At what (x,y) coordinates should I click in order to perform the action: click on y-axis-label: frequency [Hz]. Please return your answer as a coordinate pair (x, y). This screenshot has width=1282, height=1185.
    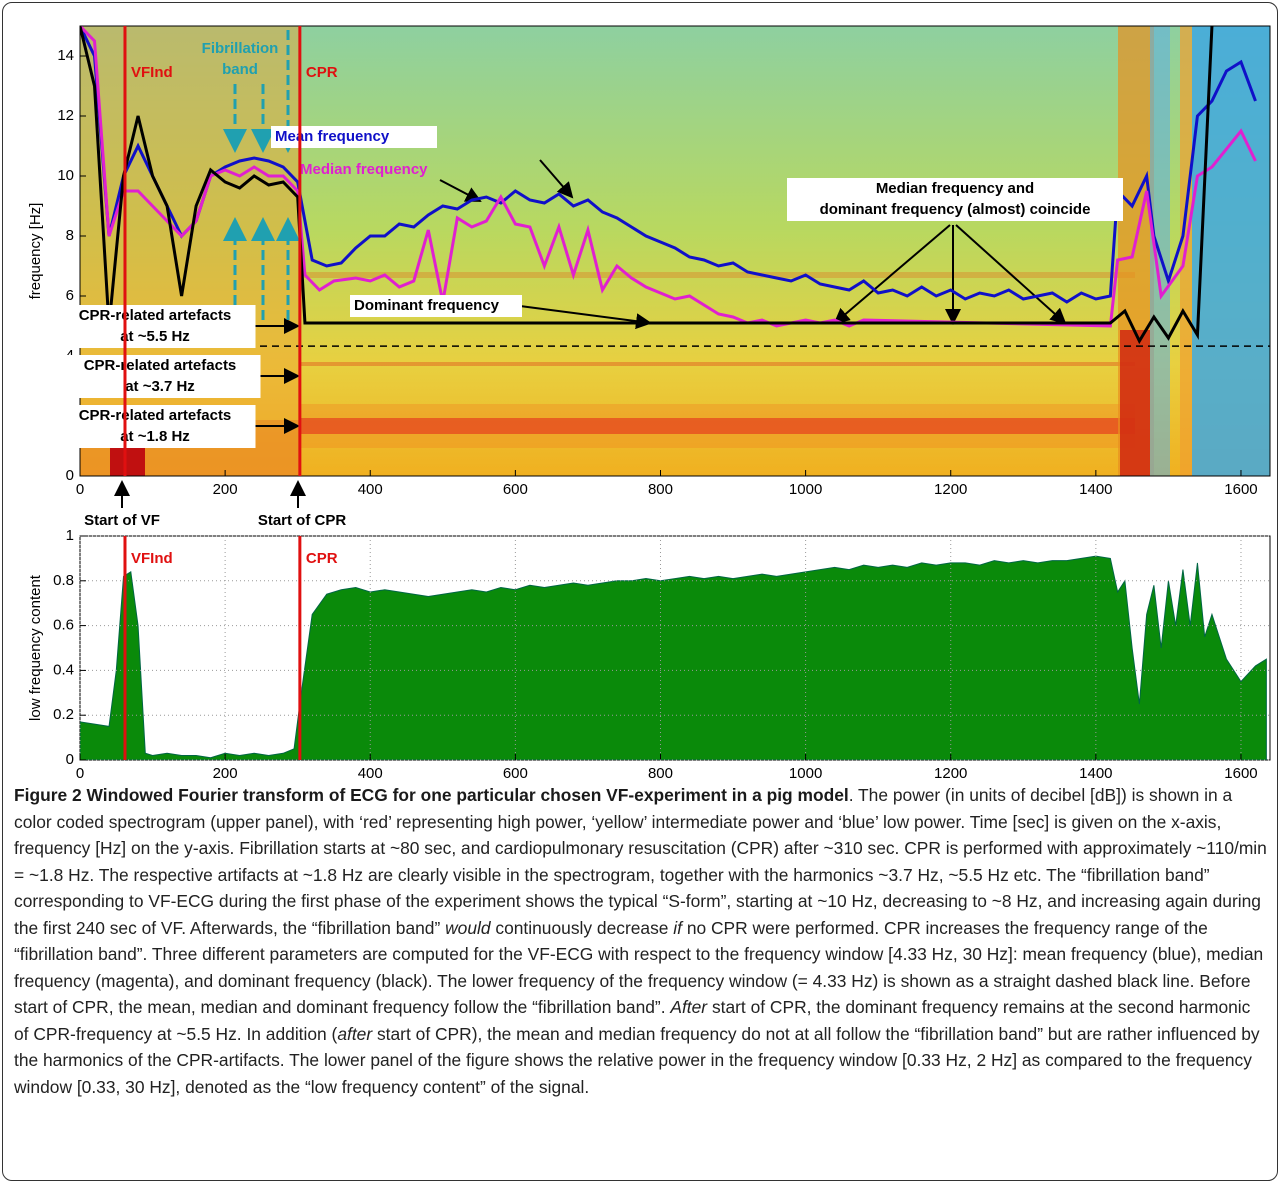
    Looking at the image, I should click on (35, 251).